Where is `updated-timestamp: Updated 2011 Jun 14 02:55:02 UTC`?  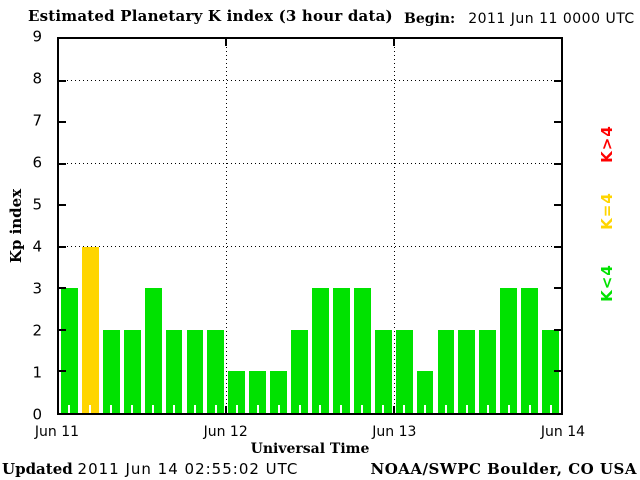
updated-timestamp: Updated 2011 Jun 14 02:55:02 UTC is located at coordinates (150, 469).